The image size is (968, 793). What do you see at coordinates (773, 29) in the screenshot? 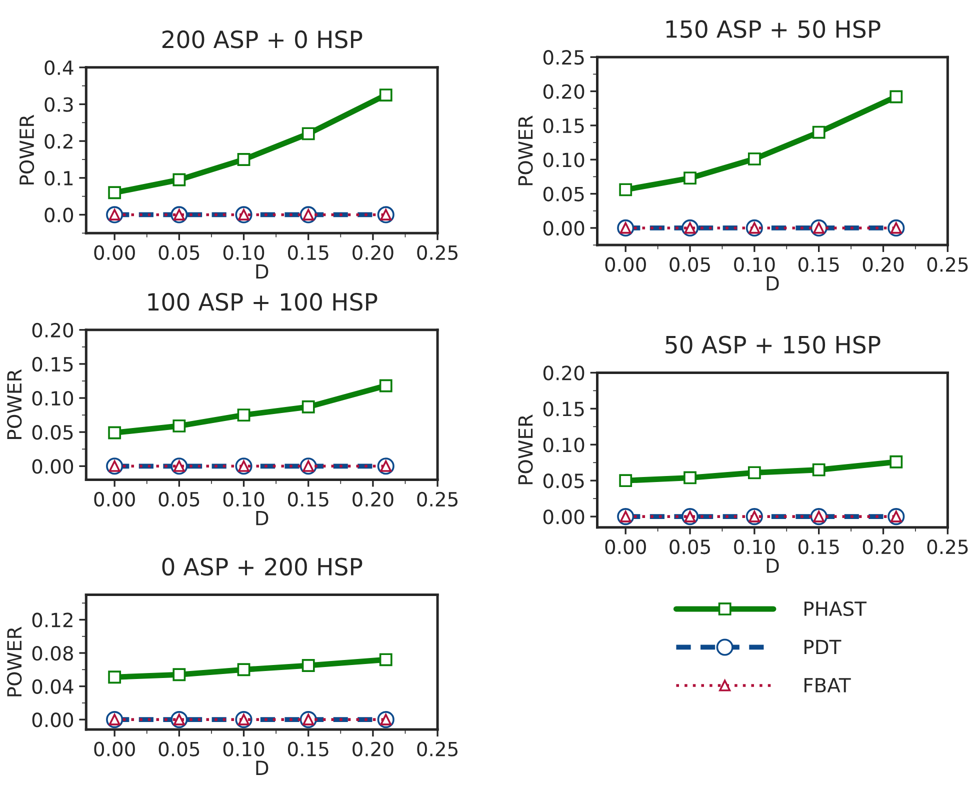
I see `chart-title: 150 ASP + 50 HSP` at bounding box center [773, 29].